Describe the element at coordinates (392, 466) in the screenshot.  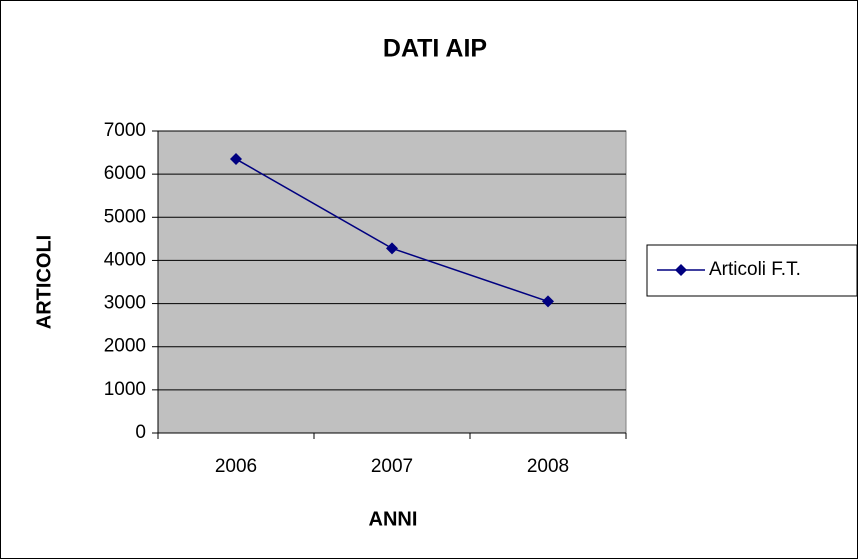
I see `x-tick-label: 2007` at that location.